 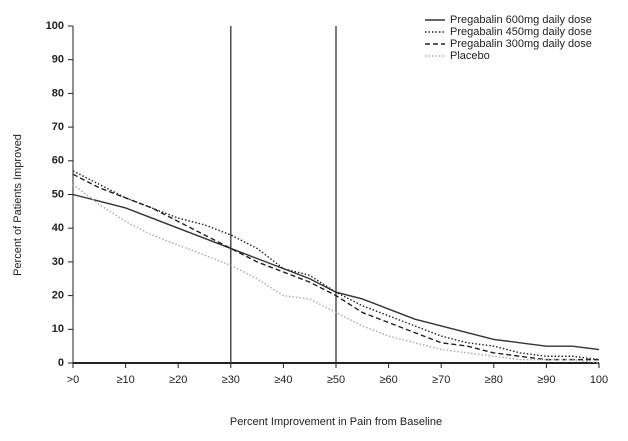 I want to click on y-tick-label: 80, so click(x=58, y=93).